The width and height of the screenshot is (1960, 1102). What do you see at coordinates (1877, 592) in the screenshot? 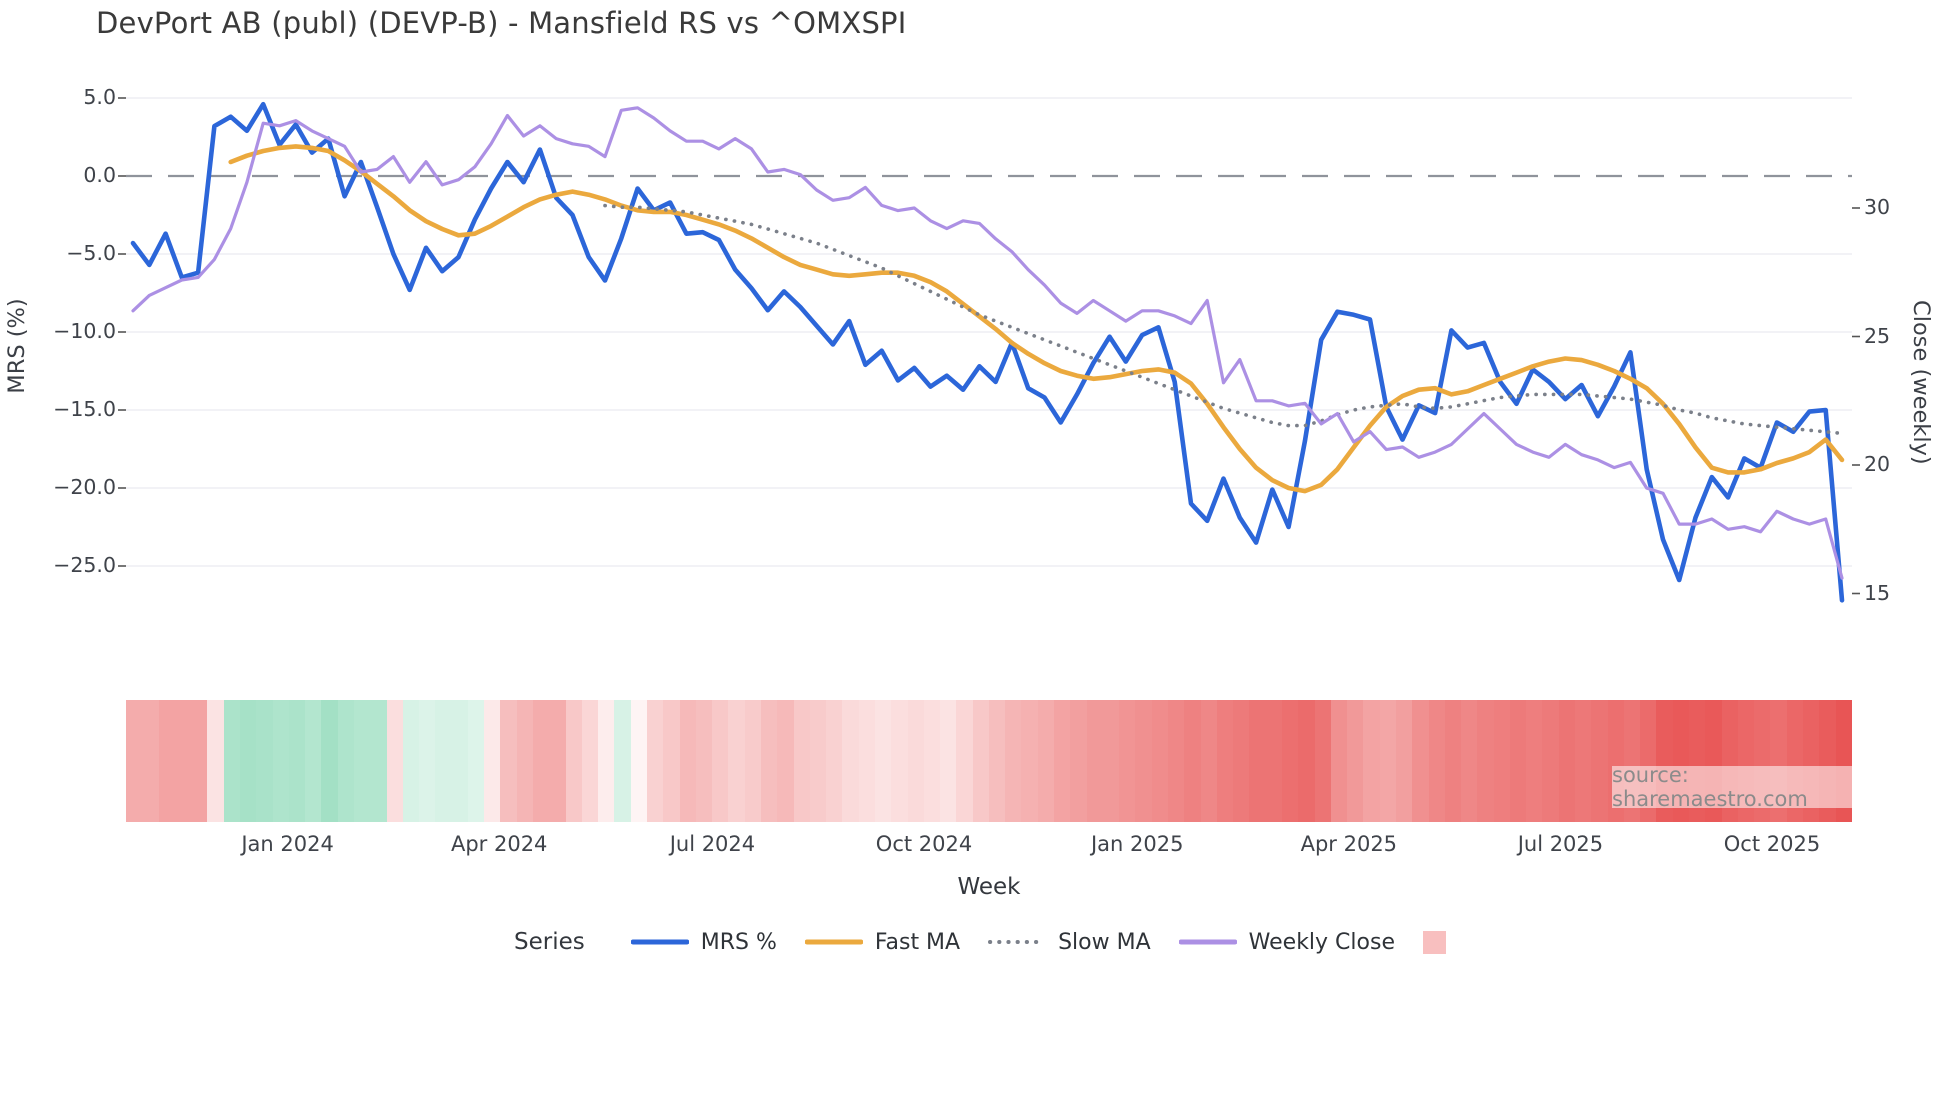
I see `y-tick-label-right: 15` at bounding box center [1877, 592].